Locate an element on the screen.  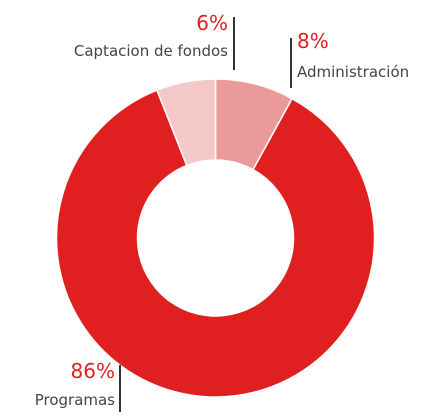
category-label: Programas is located at coordinates (75, 400).